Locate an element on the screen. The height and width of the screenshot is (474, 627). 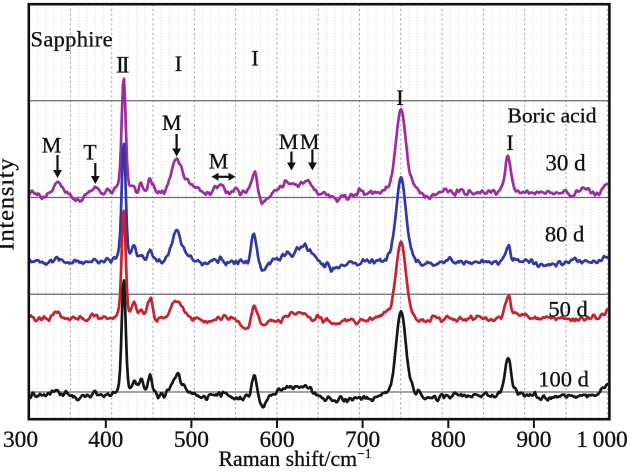
svg-text: 900 is located at coordinates (533, 440).